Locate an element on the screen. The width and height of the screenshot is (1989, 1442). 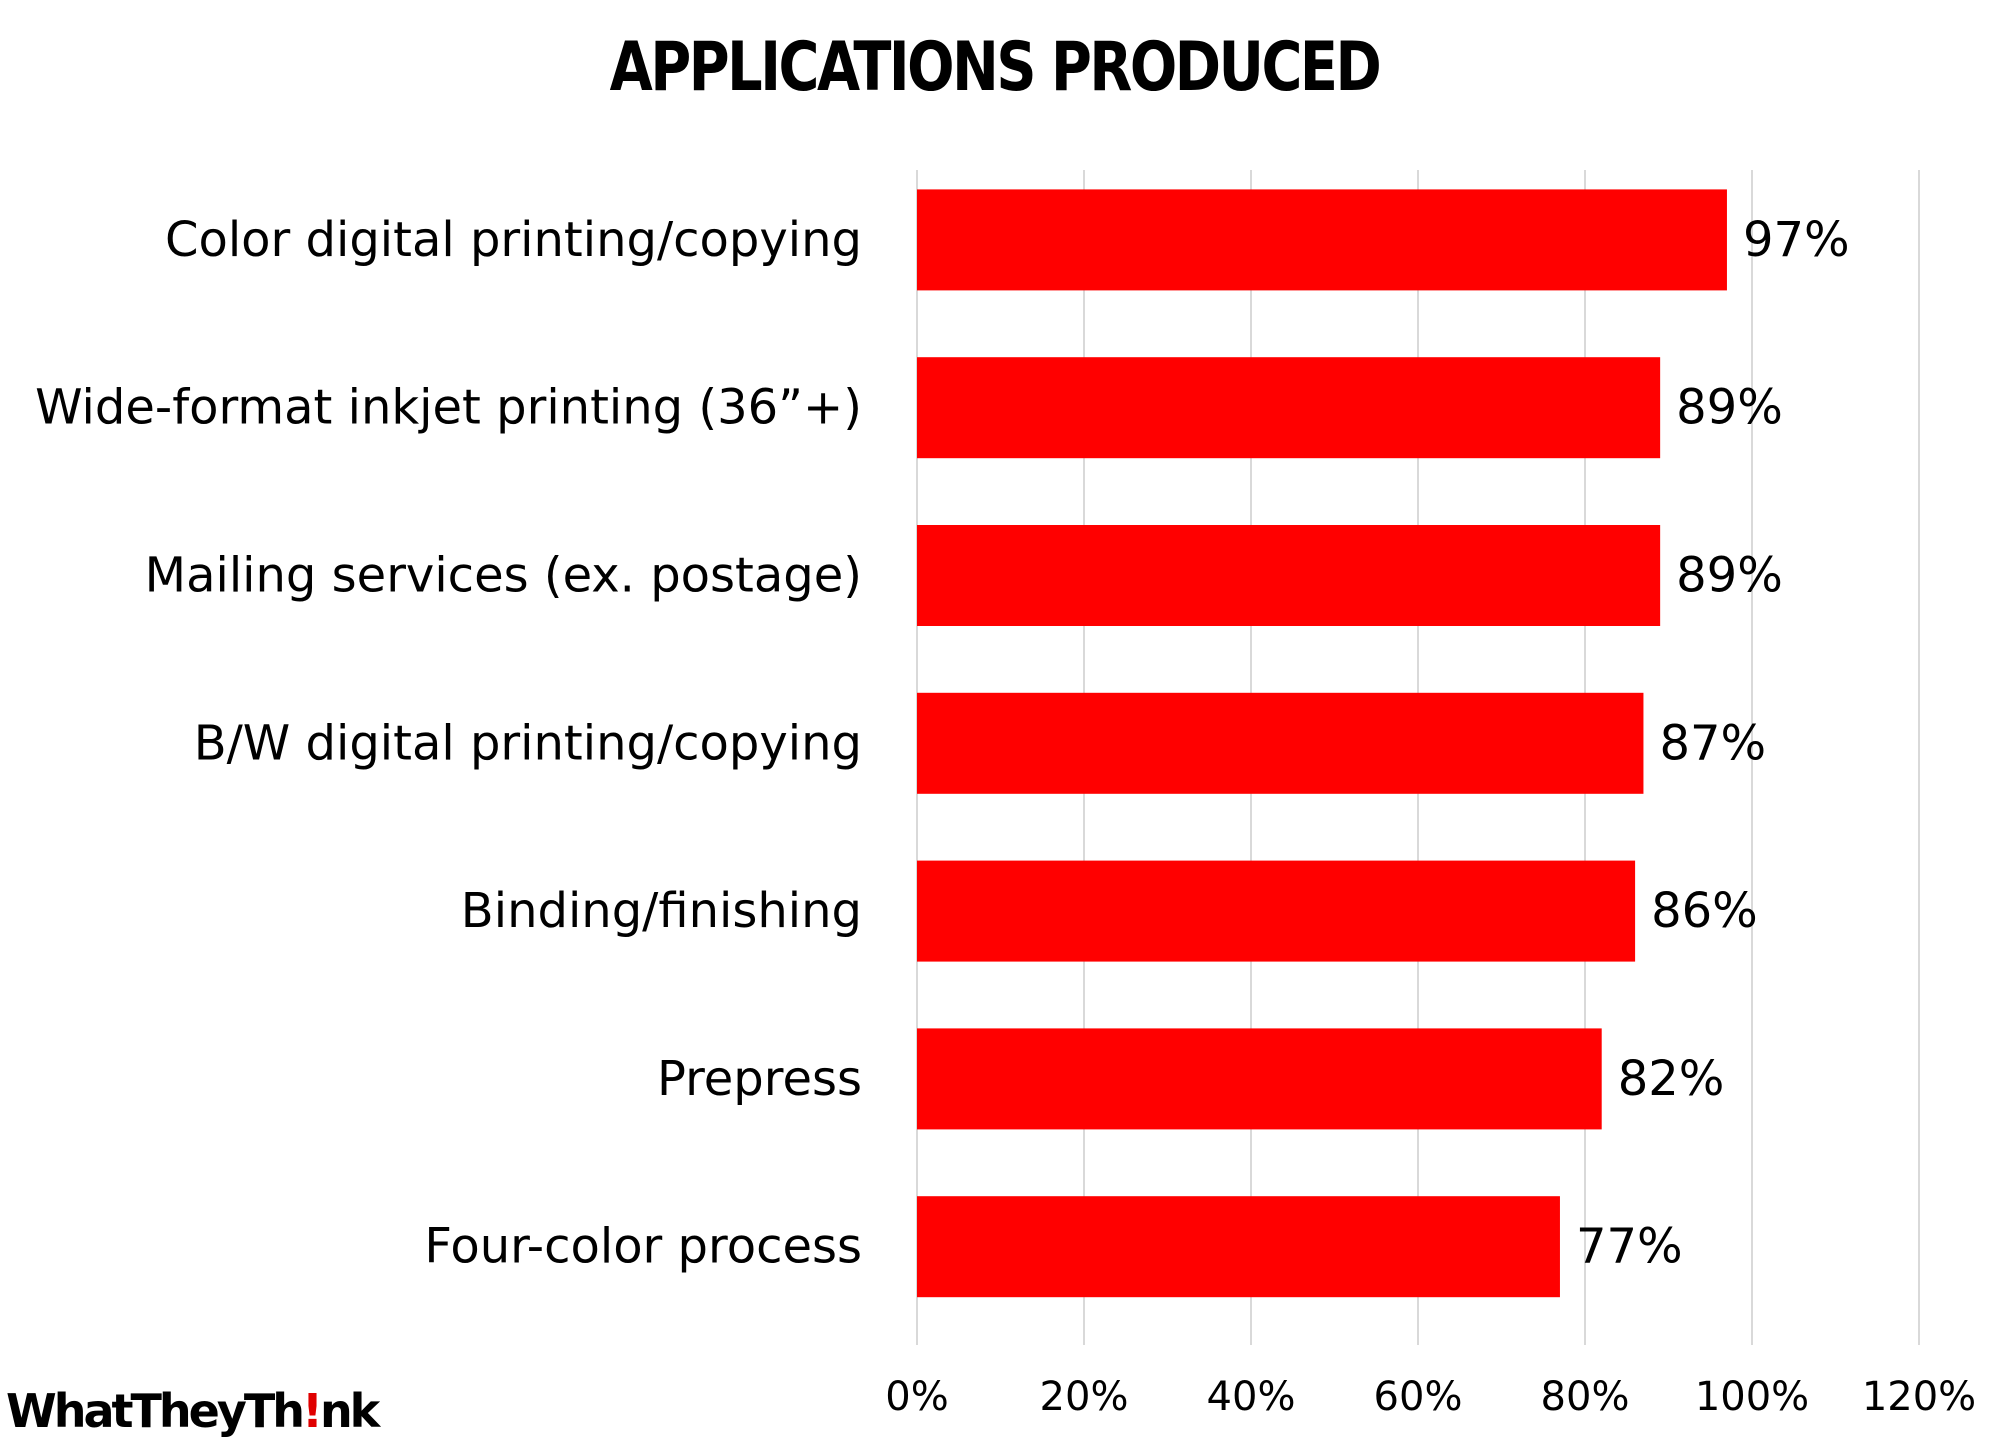
category-label: Binding/finishing is located at coordinates (661, 911).